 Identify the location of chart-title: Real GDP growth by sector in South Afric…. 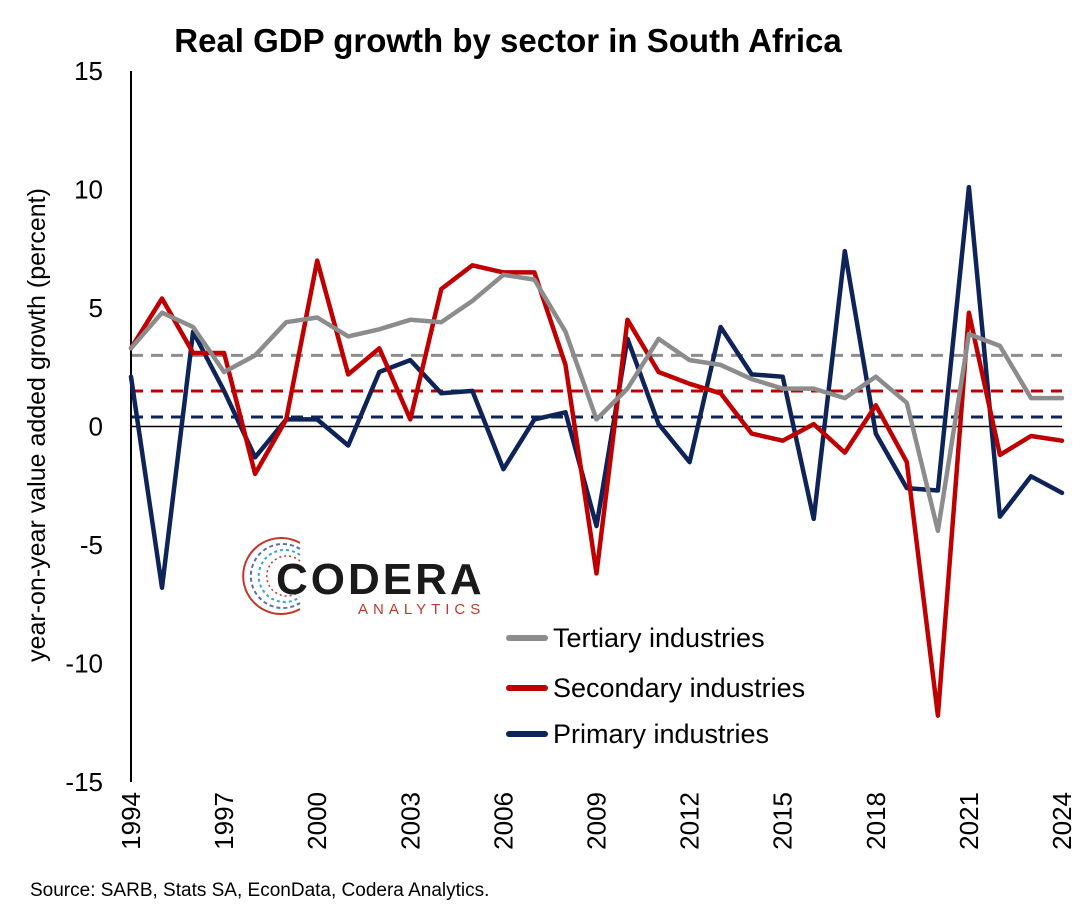
(508, 40).